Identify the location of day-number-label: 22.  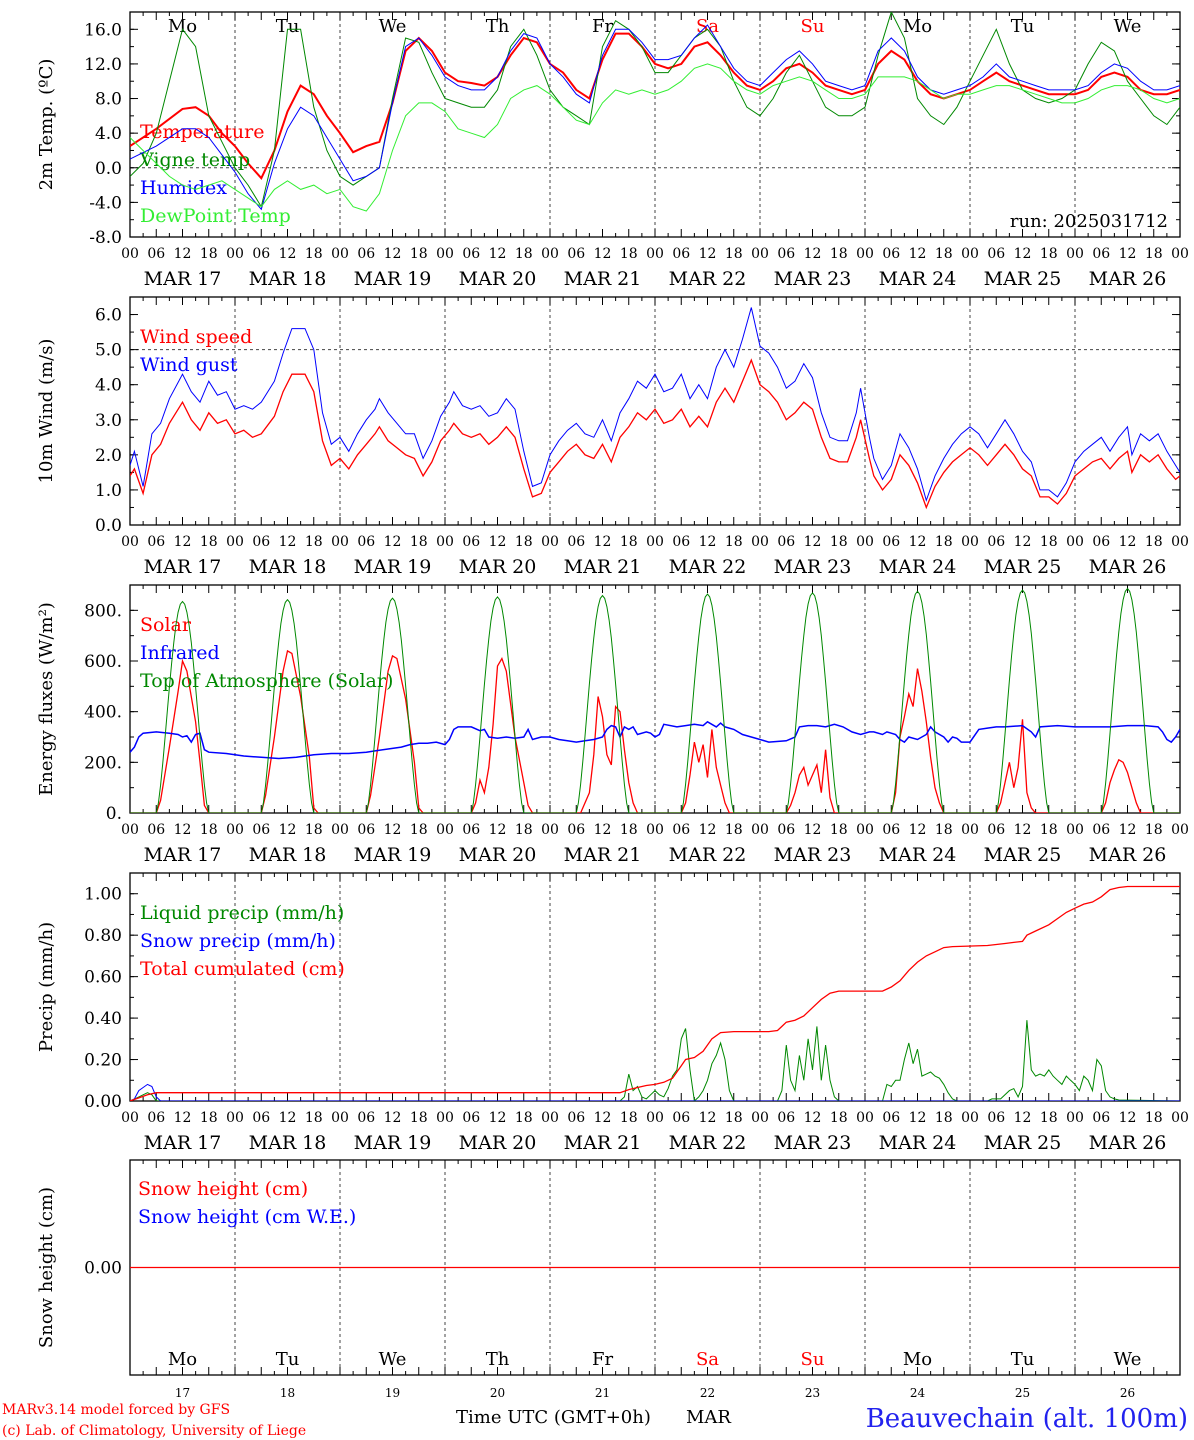
(707, 1393).